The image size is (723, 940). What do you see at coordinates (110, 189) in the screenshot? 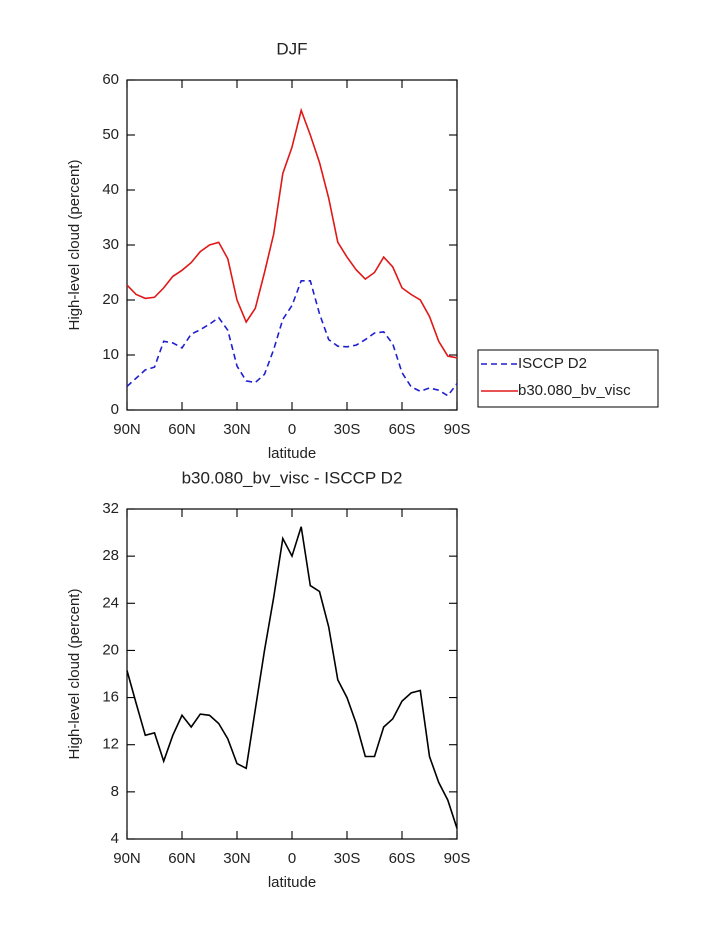
I see `y-tick-label: 40` at bounding box center [110, 189].